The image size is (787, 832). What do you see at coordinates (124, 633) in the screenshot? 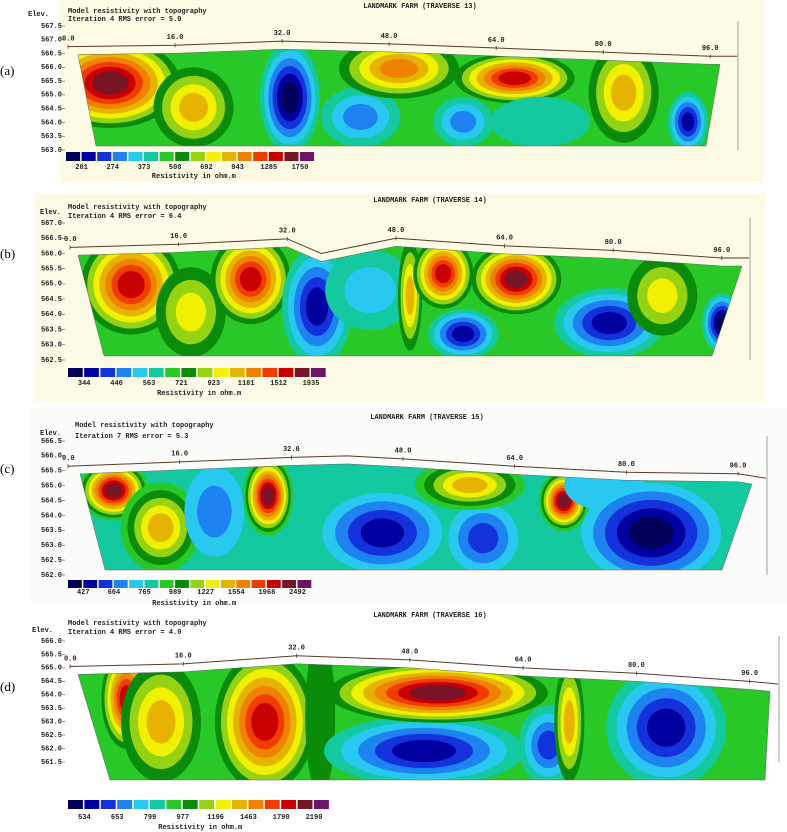
I see `annotation: Iteration 4 RMS error = 4.0` at bounding box center [124, 633].